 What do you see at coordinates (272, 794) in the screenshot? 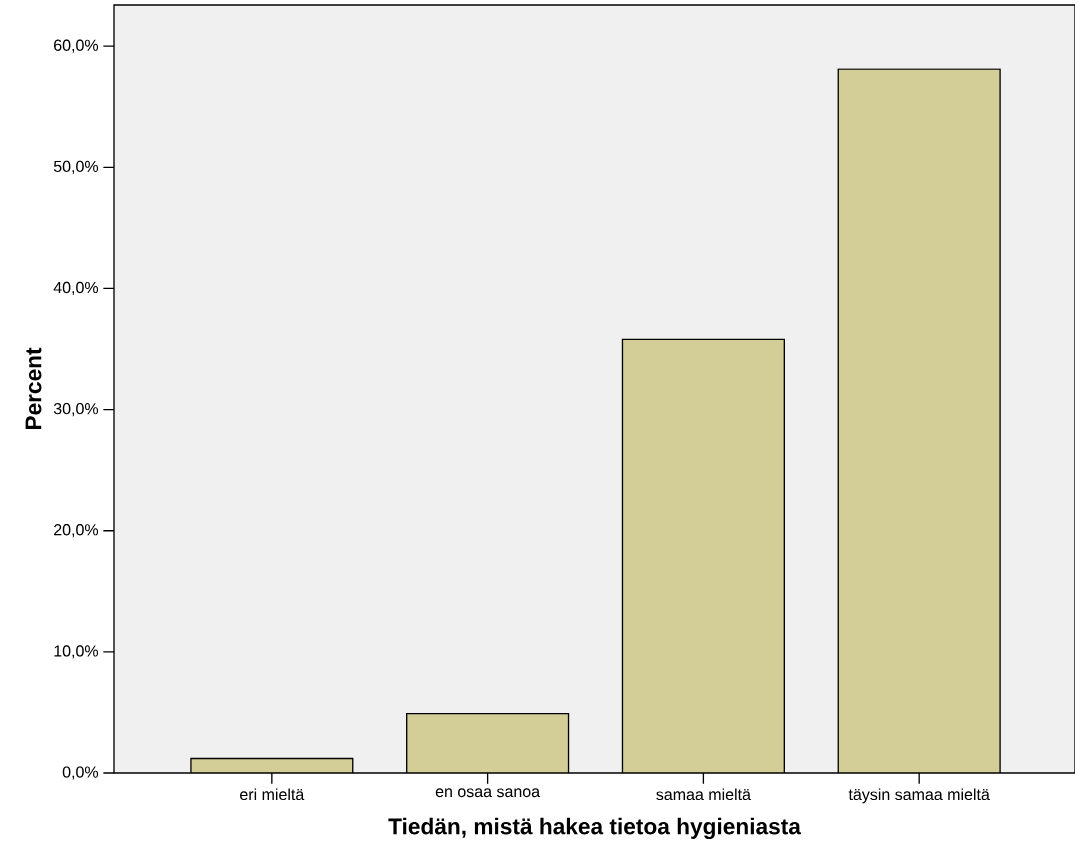
I see `x-tick-label: eri mieltä` at bounding box center [272, 794].